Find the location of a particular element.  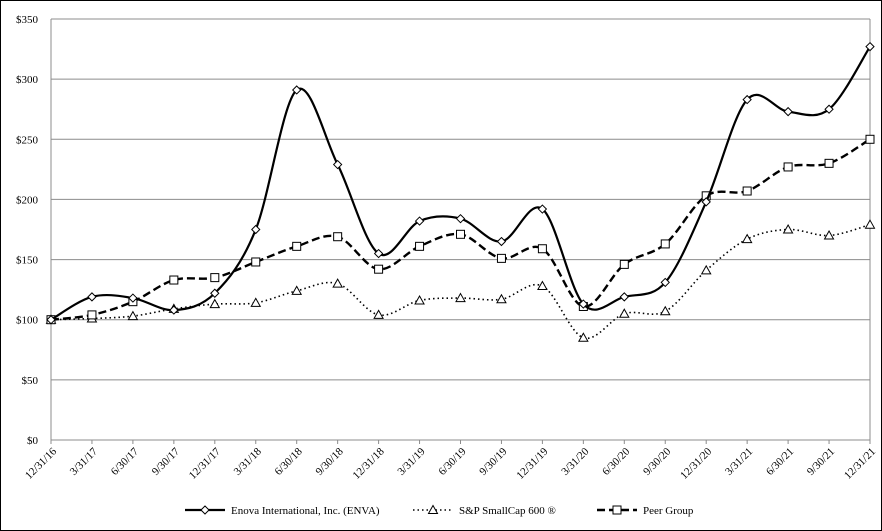

x-tick-label: 6/30/19 is located at coordinates (452, 461).